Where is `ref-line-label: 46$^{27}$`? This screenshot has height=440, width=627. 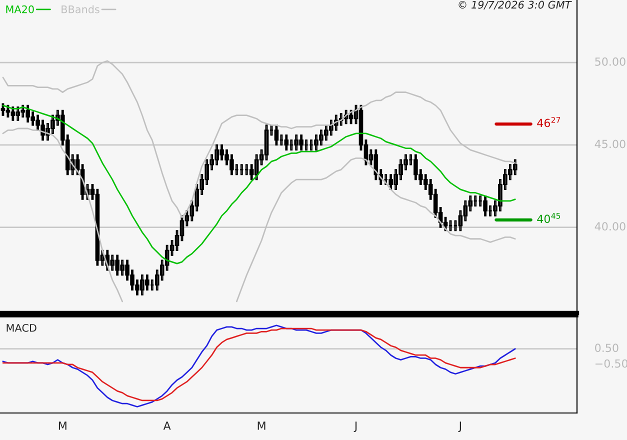 ref-line-label: 46$^{27}$ is located at coordinates (548, 122).